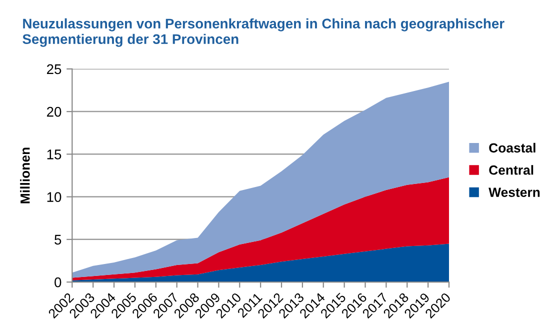 This screenshot has width=555, height=333. Describe the element at coordinates (54, 111) in the screenshot. I see `y-tick-label: 20` at that location.